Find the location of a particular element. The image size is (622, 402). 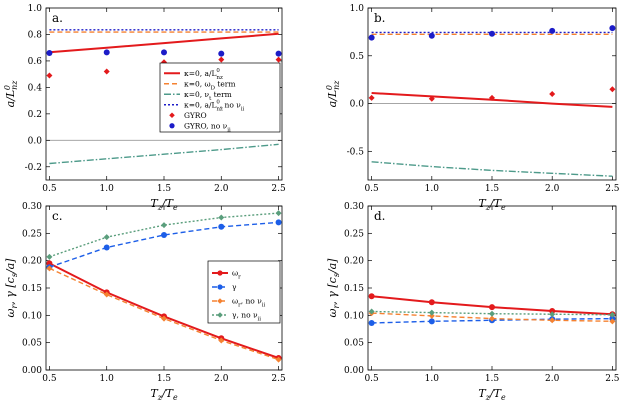

y-tick-label: 0.10 is located at coordinates (354, 316).